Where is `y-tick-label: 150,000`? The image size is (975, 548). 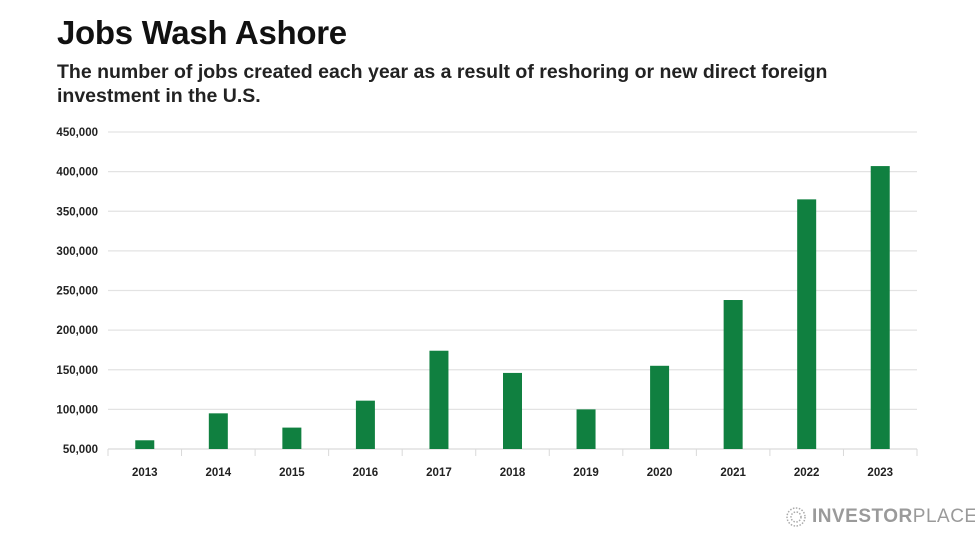 y-tick-label: 150,000 is located at coordinates (77, 371).